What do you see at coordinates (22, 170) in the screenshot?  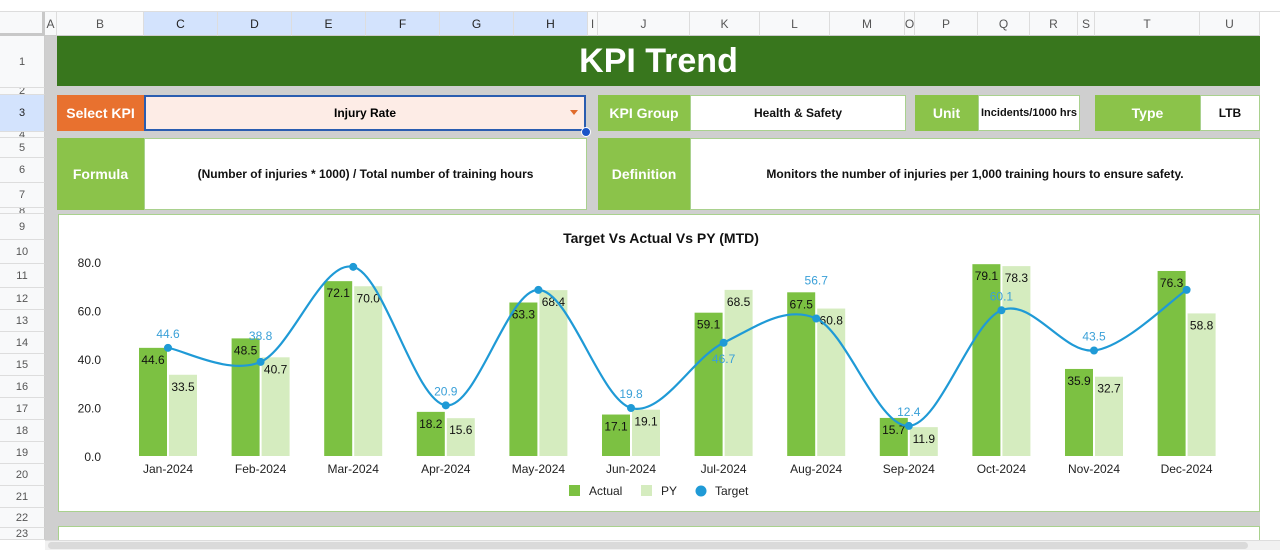 I see `row-header-6: 6` at bounding box center [22, 170].